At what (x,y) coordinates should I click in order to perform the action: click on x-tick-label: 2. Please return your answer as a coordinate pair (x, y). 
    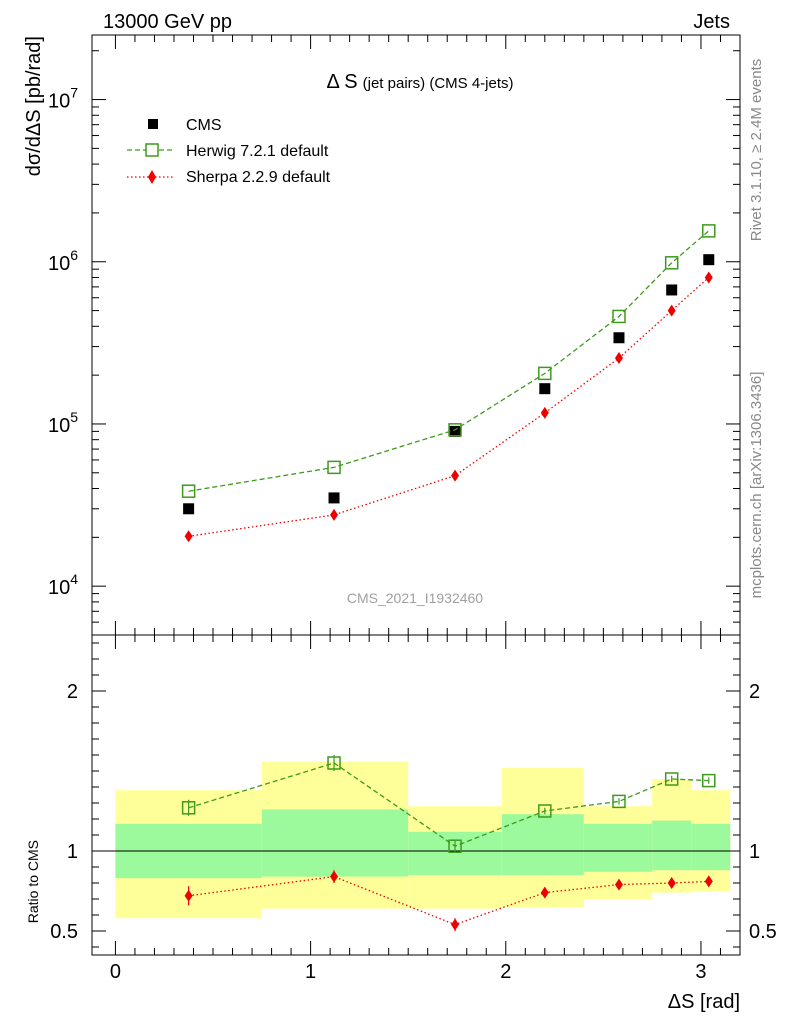
    Looking at the image, I should click on (505, 972).